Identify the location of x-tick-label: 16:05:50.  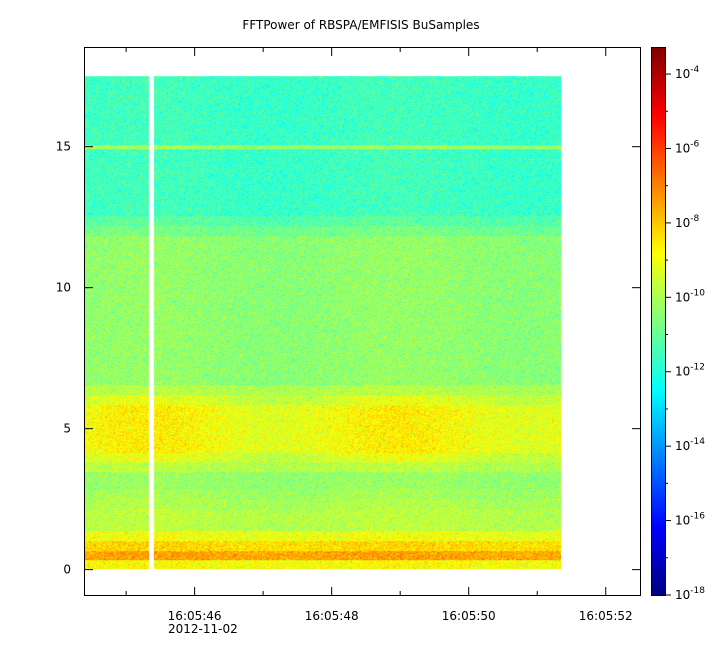
(469, 616).